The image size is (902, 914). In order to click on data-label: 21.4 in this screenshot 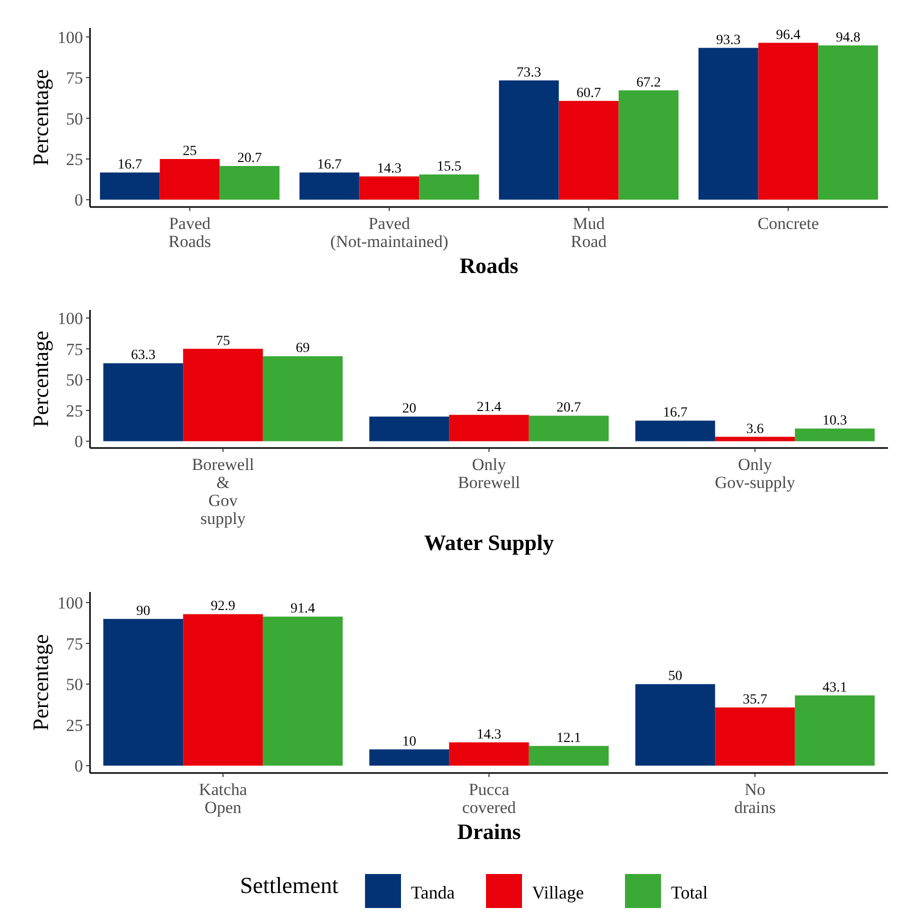, I will do `click(489, 407)`.